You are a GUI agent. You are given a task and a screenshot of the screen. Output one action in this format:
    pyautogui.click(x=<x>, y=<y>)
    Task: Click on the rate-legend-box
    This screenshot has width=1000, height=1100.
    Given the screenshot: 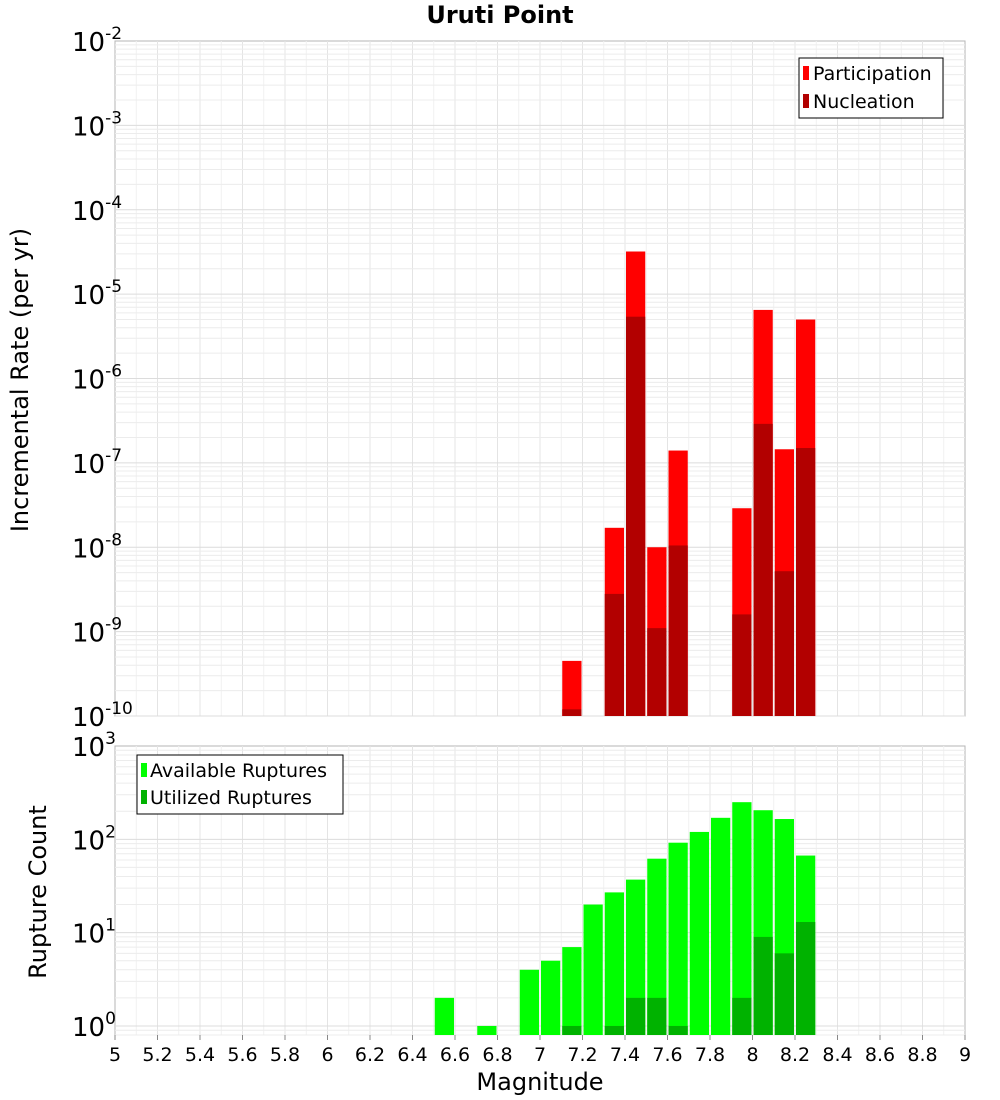 What is the action you would take?
    pyautogui.click(x=871, y=88)
    